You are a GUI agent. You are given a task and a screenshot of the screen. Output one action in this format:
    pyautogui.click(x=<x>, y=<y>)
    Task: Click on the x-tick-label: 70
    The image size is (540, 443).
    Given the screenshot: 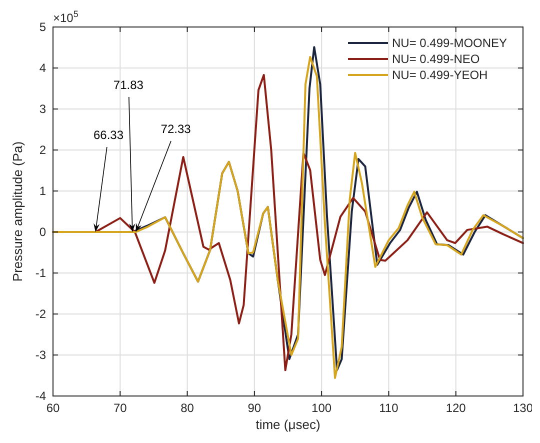 What is the action you would take?
    pyautogui.click(x=120, y=408)
    